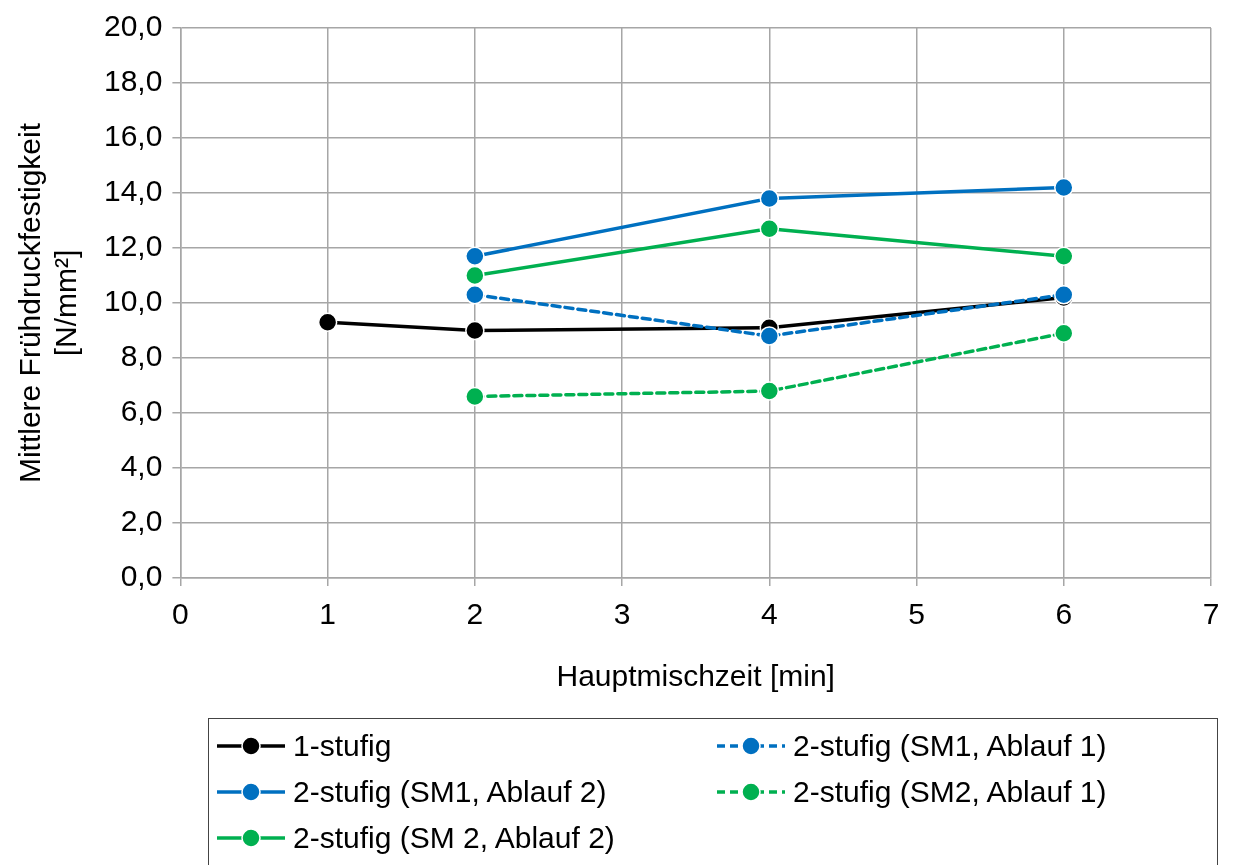  I want to click on y-tick-label: 12,0, so click(133, 246).